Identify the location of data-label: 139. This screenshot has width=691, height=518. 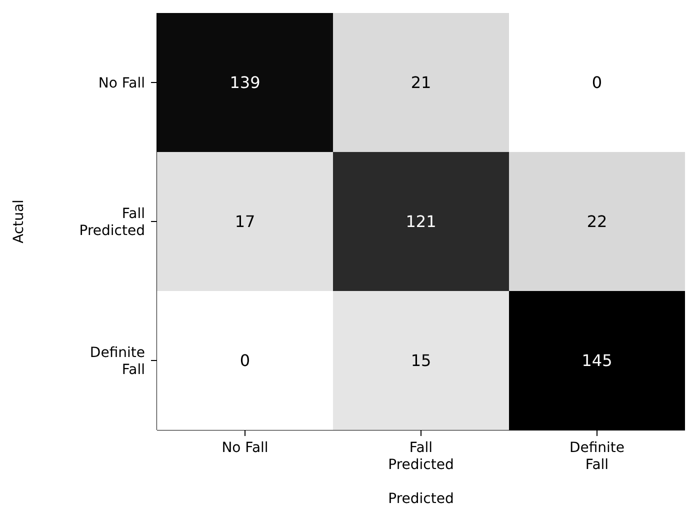
(245, 82).